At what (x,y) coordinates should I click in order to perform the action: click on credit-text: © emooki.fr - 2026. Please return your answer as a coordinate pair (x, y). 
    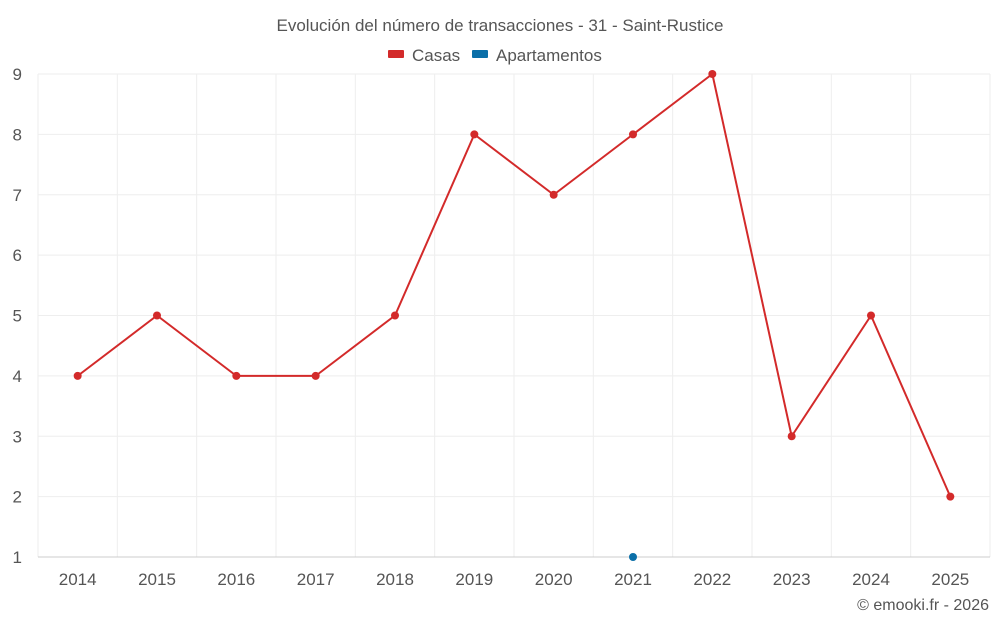
    Looking at the image, I should click on (923, 605).